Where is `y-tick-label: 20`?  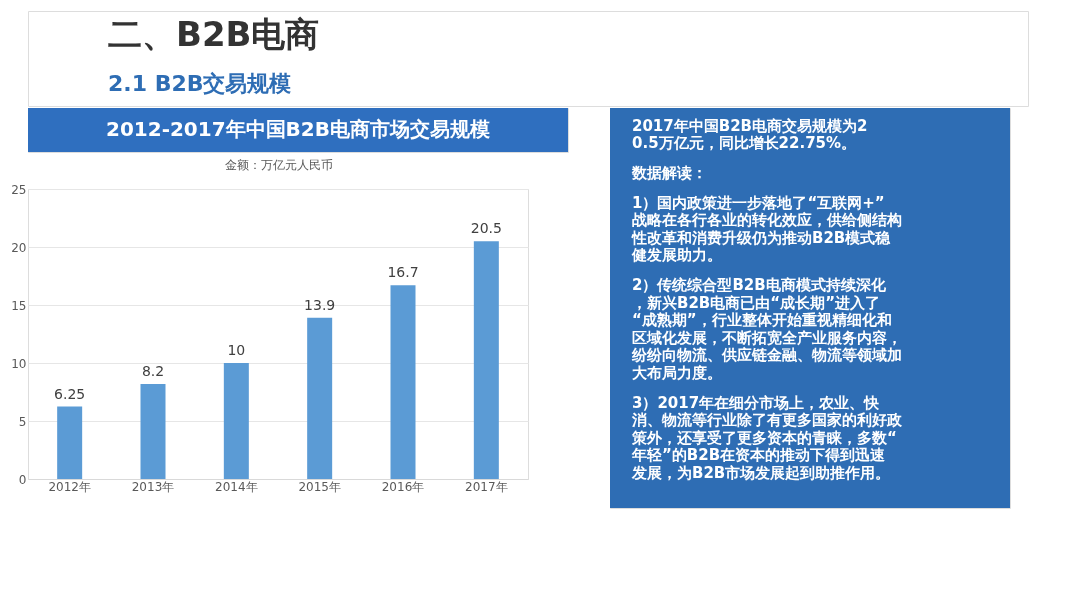
y-tick-label: 20 is located at coordinates (19, 247).